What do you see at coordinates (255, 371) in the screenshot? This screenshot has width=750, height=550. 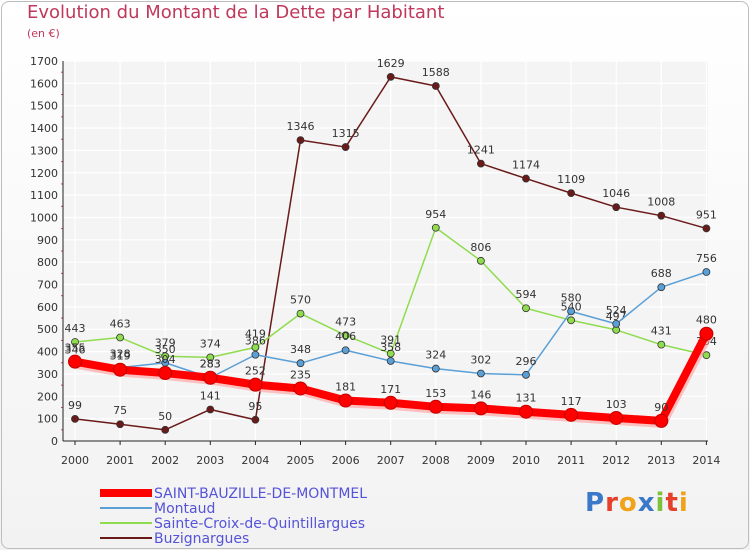 I see `data-label: 252` at bounding box center [255, 371].